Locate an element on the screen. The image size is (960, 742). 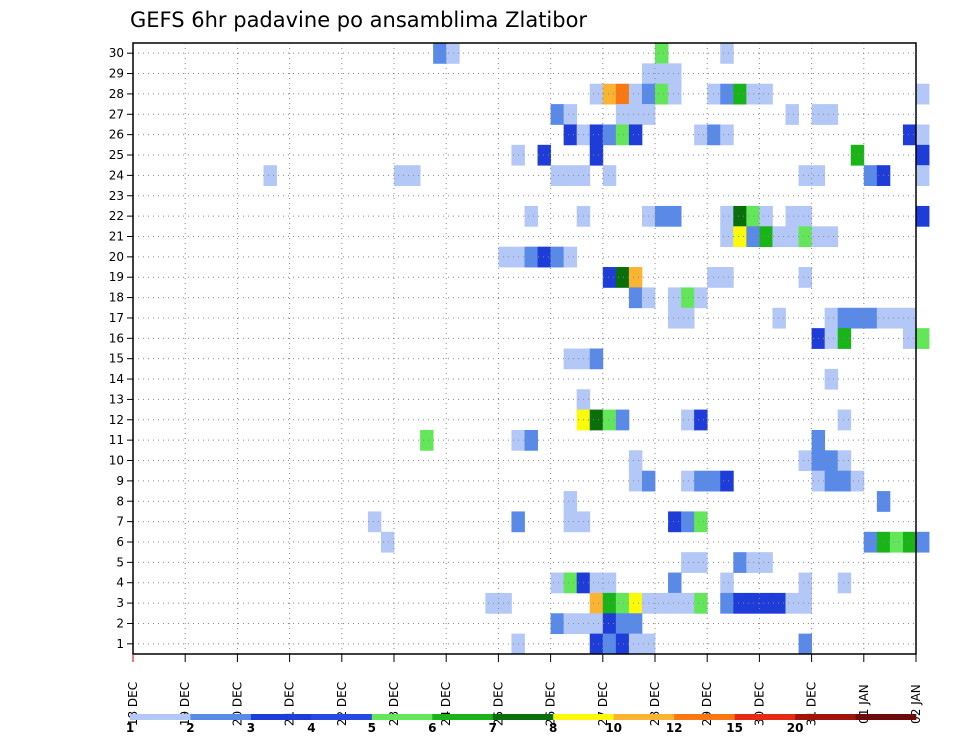
y-tick-label: 26 is located at coordinates (116, 135).